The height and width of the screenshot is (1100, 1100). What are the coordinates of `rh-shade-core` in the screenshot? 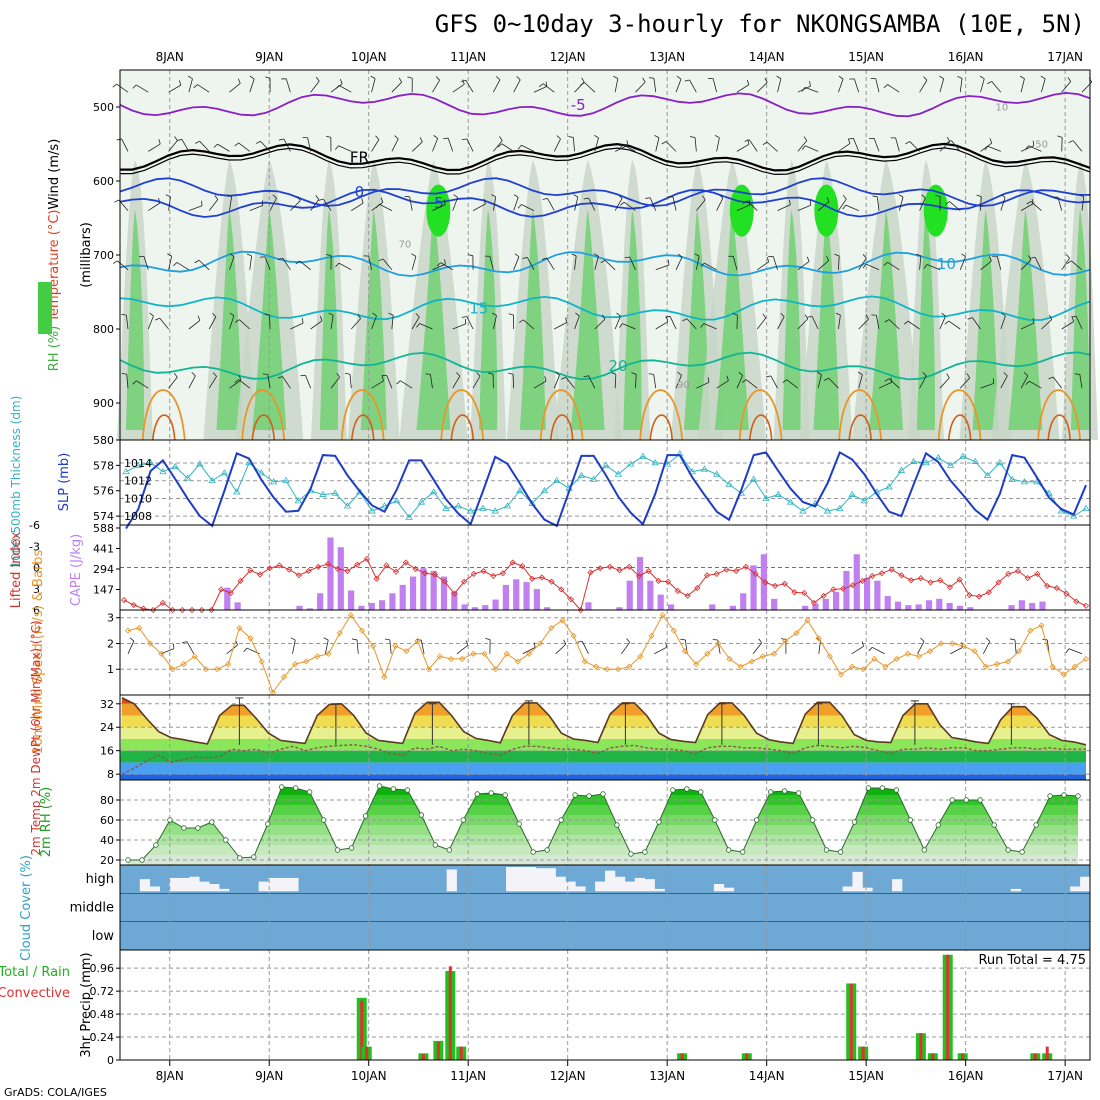 It's located at (1080, 320).